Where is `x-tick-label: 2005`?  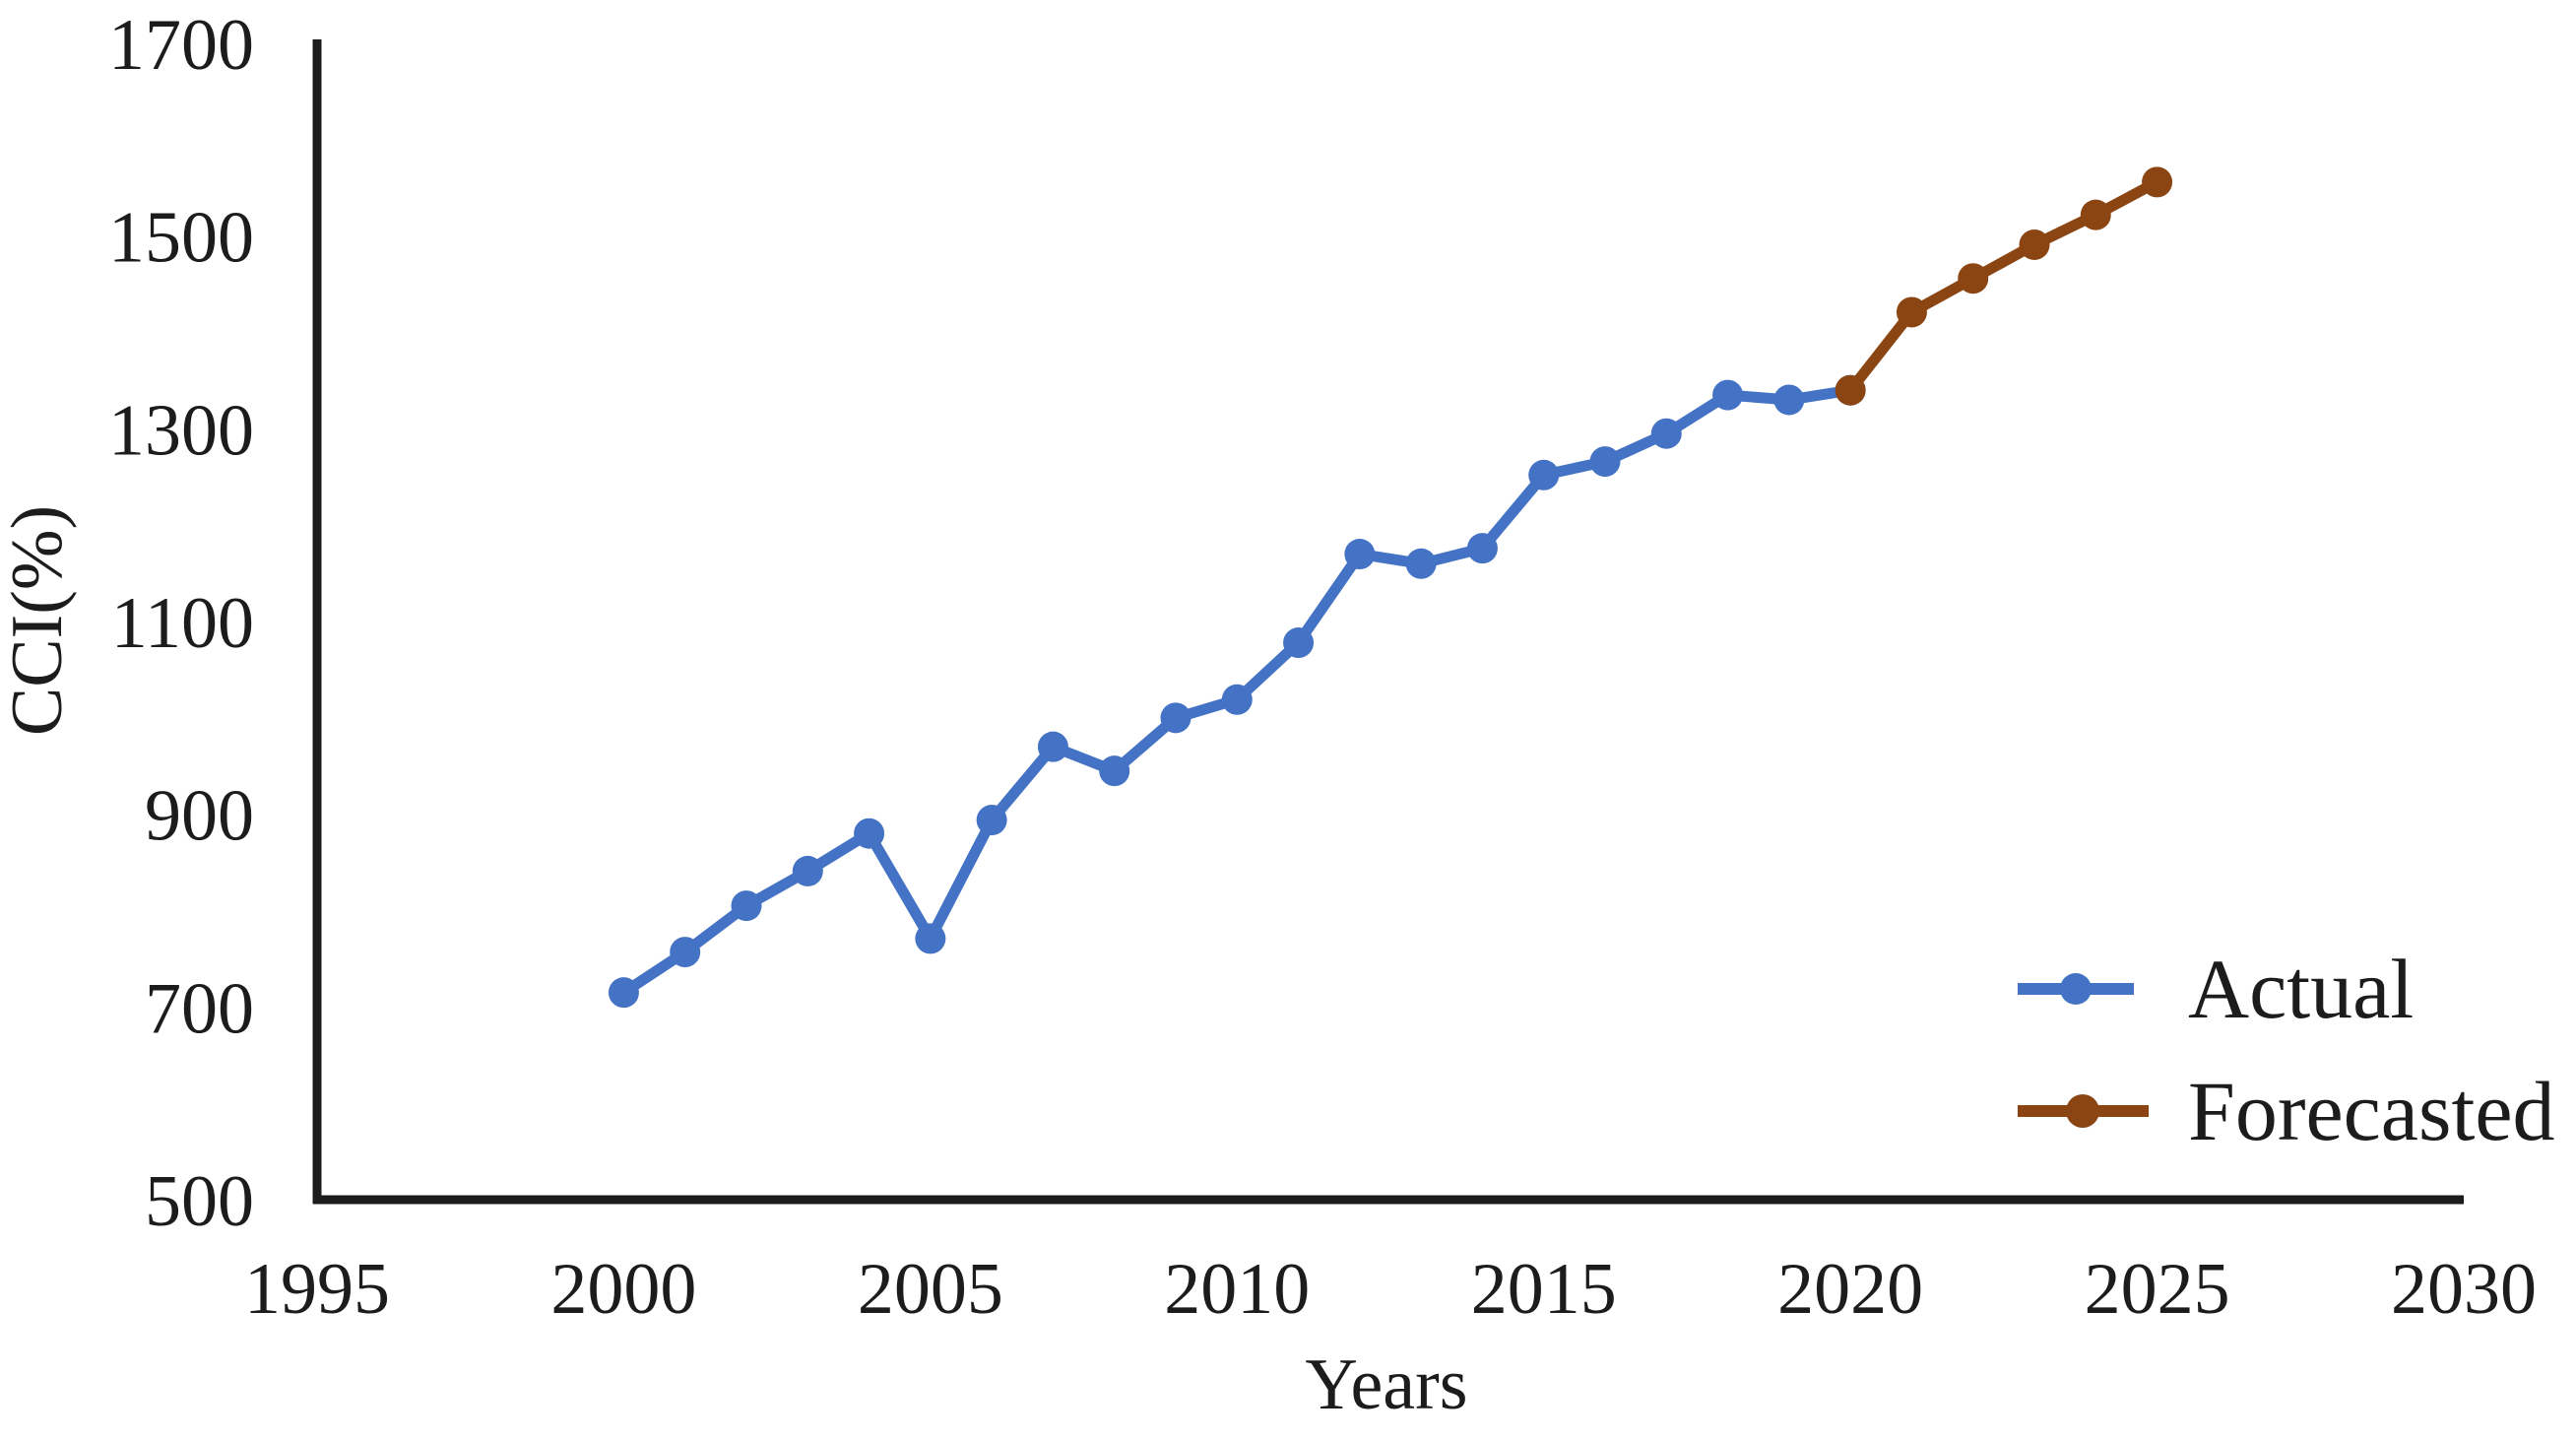
x-tick-label: 2005 is located at coordinates (930, 1289).